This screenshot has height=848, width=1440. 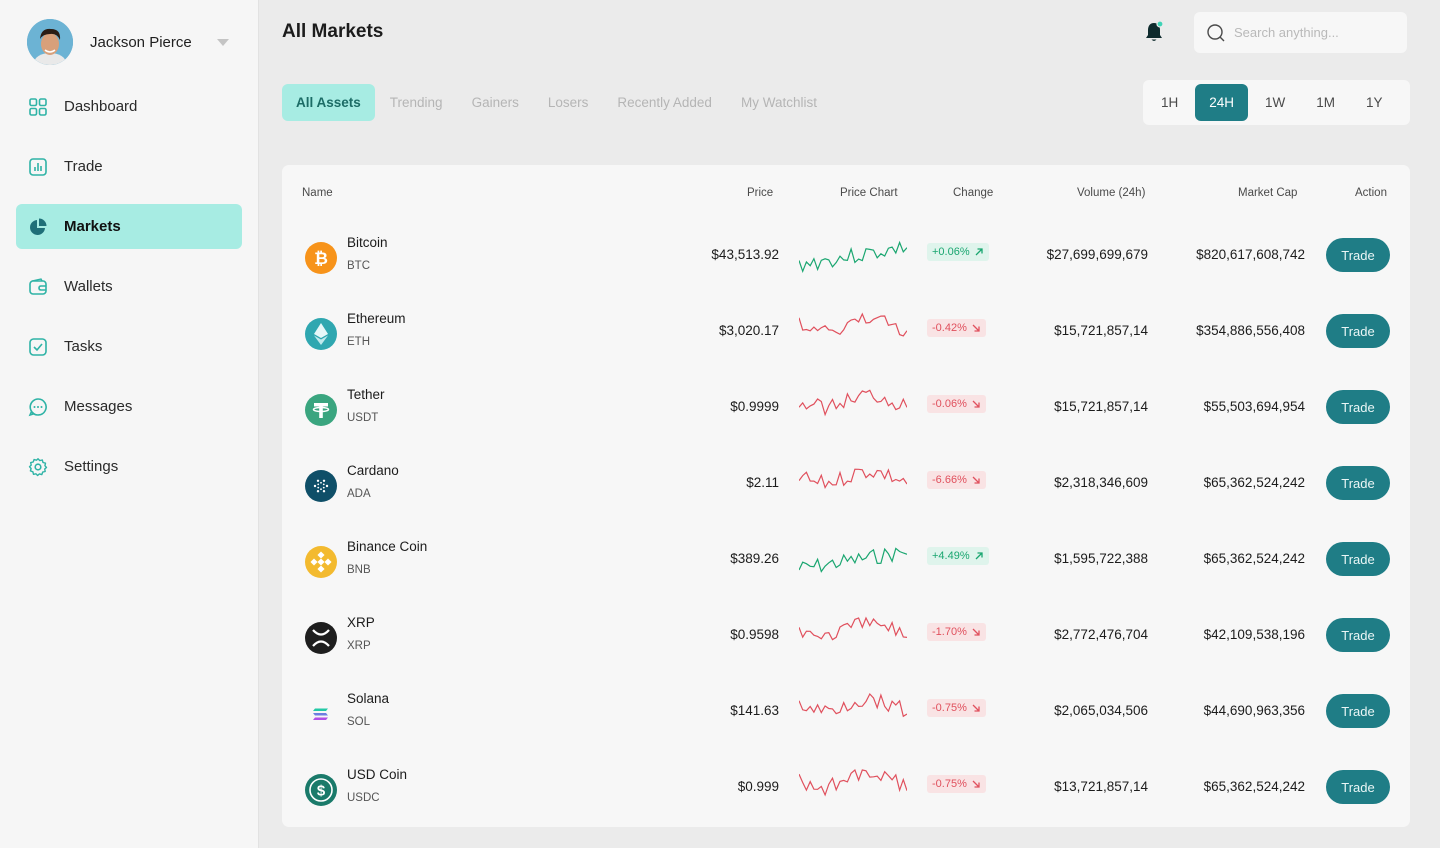 What do you see at coordinates (754, 634) in the screenshot?
I see `coin-price: $0.9598` at bounding box center [754, 634].